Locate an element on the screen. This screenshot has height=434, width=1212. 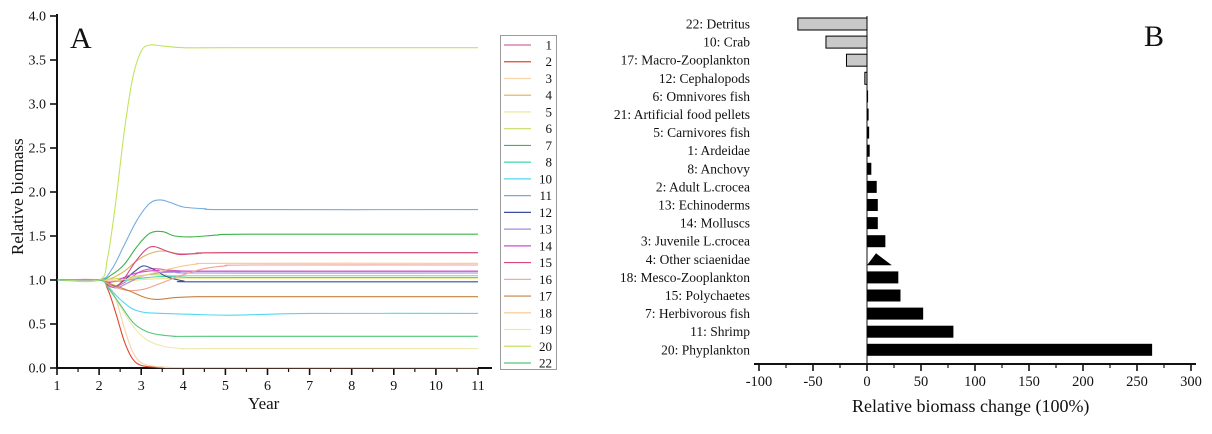
legend-label-10: 10 is located at coordinates (545, 178).